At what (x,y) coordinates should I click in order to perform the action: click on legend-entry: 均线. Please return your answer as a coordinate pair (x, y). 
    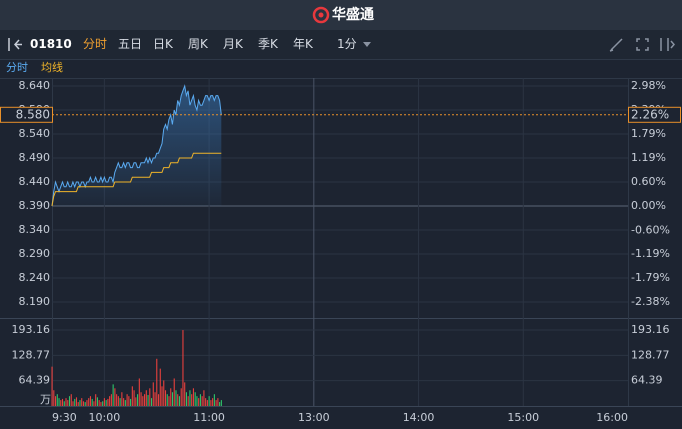
    Looking at the image, I should click on (52, 67).